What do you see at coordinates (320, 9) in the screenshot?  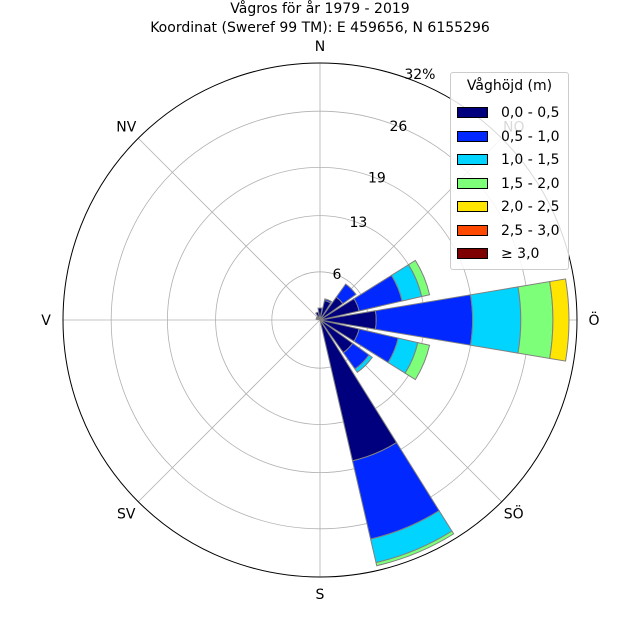 I see `chart-title: Vågros för år 1979 - 2019` at bounding box center [320, 9].